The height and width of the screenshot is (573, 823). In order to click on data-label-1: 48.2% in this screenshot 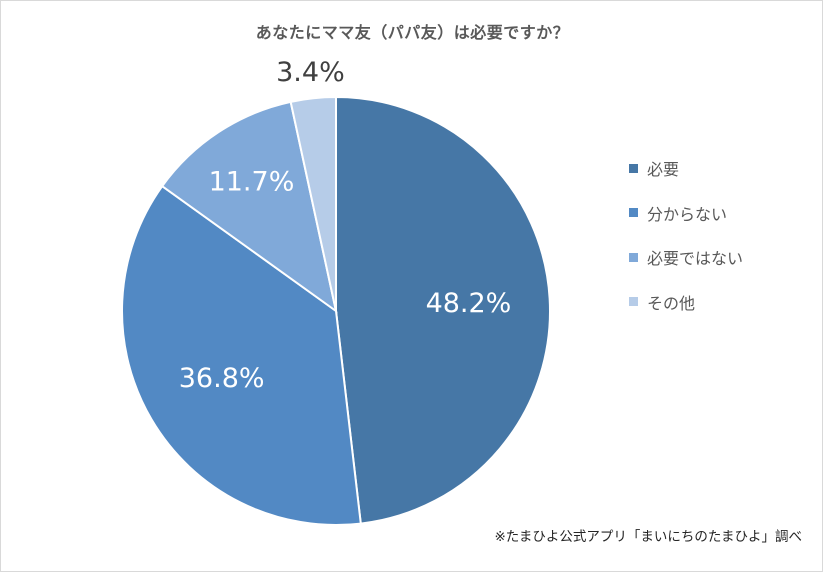, I will do `click(469, 303)`.